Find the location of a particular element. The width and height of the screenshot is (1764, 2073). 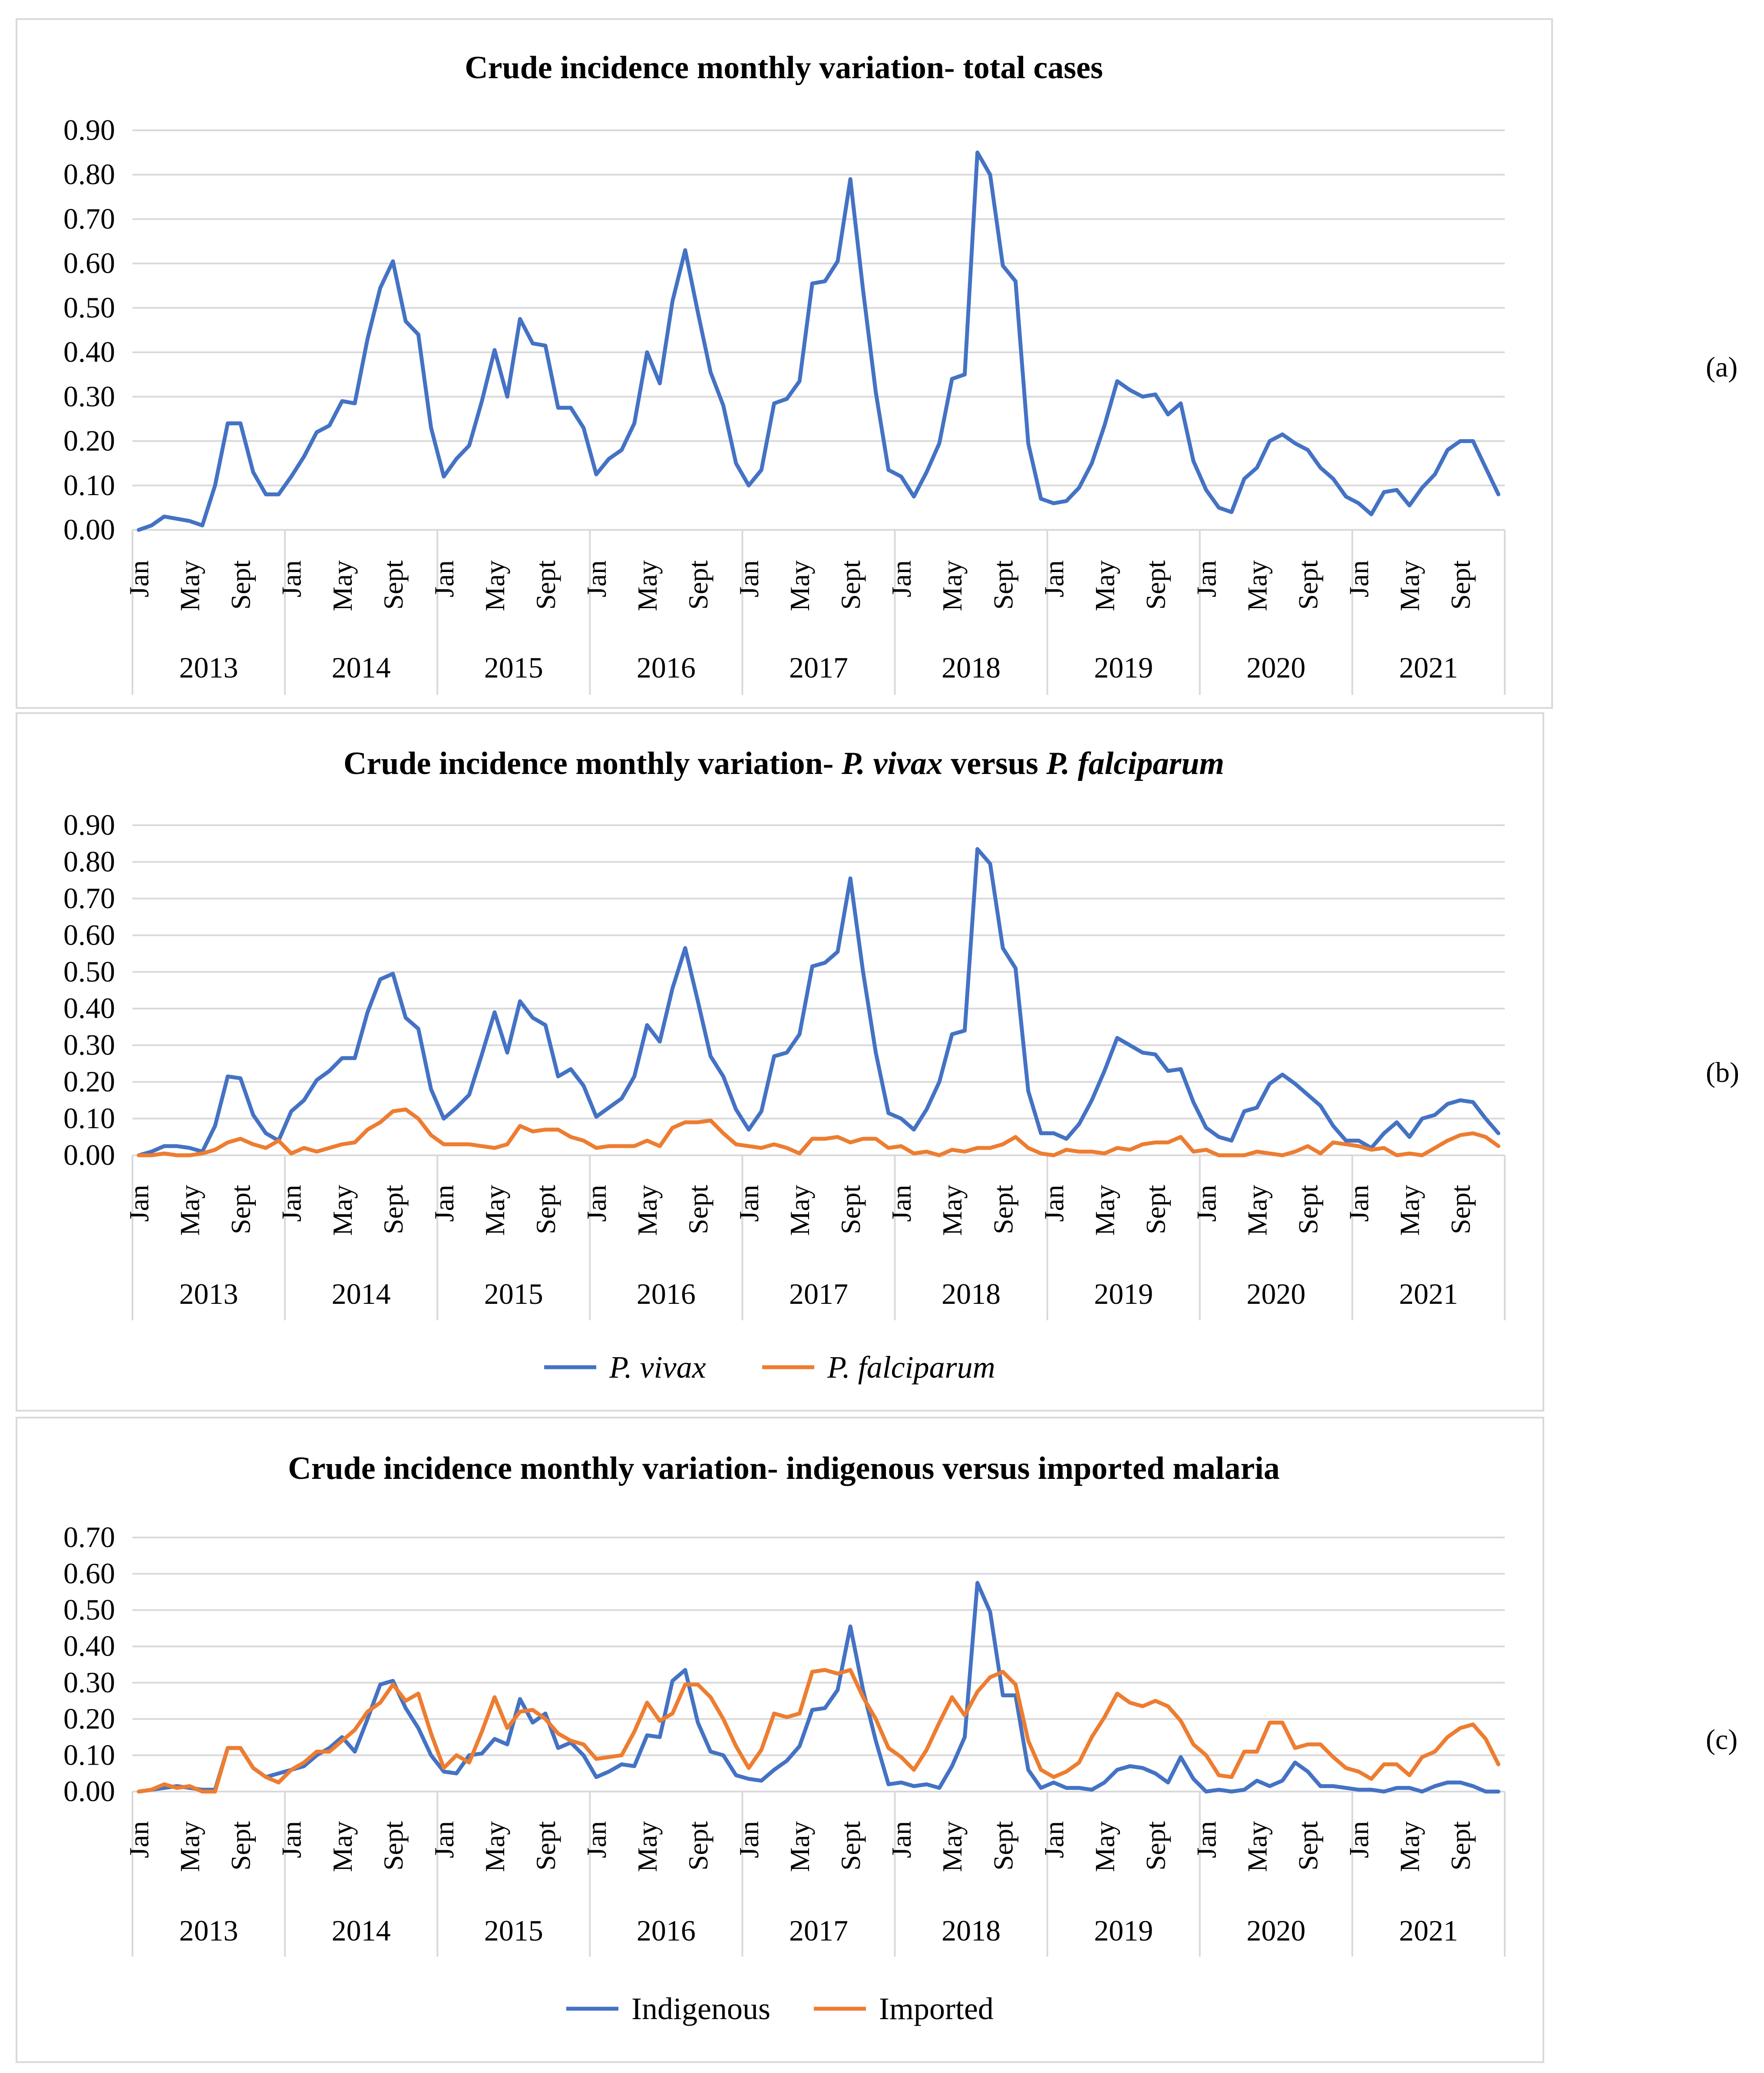

x-year-label: 2021 is located at coordinates (1428, 1930).